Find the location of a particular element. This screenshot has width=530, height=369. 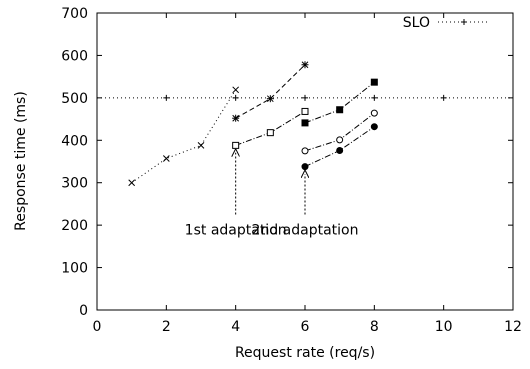

x-tick-label: 12 is located at coordinates (513, 327).